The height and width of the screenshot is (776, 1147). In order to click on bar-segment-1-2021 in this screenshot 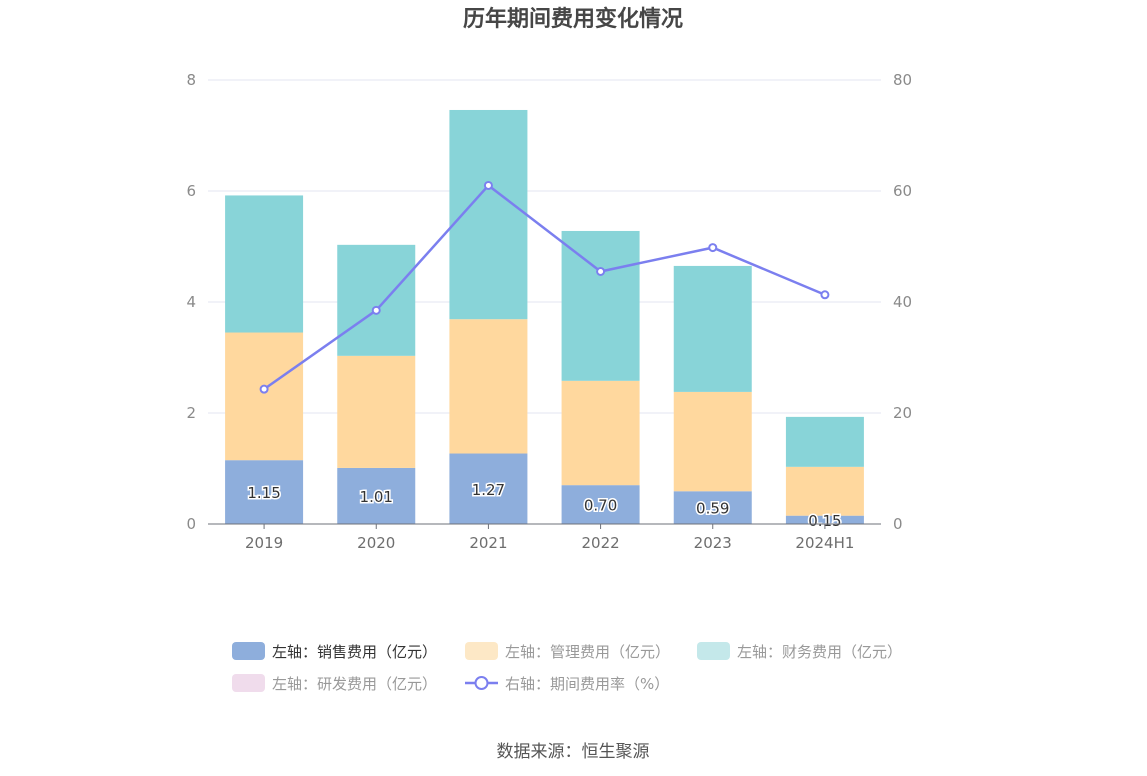, I will do `click(488, 386)`.